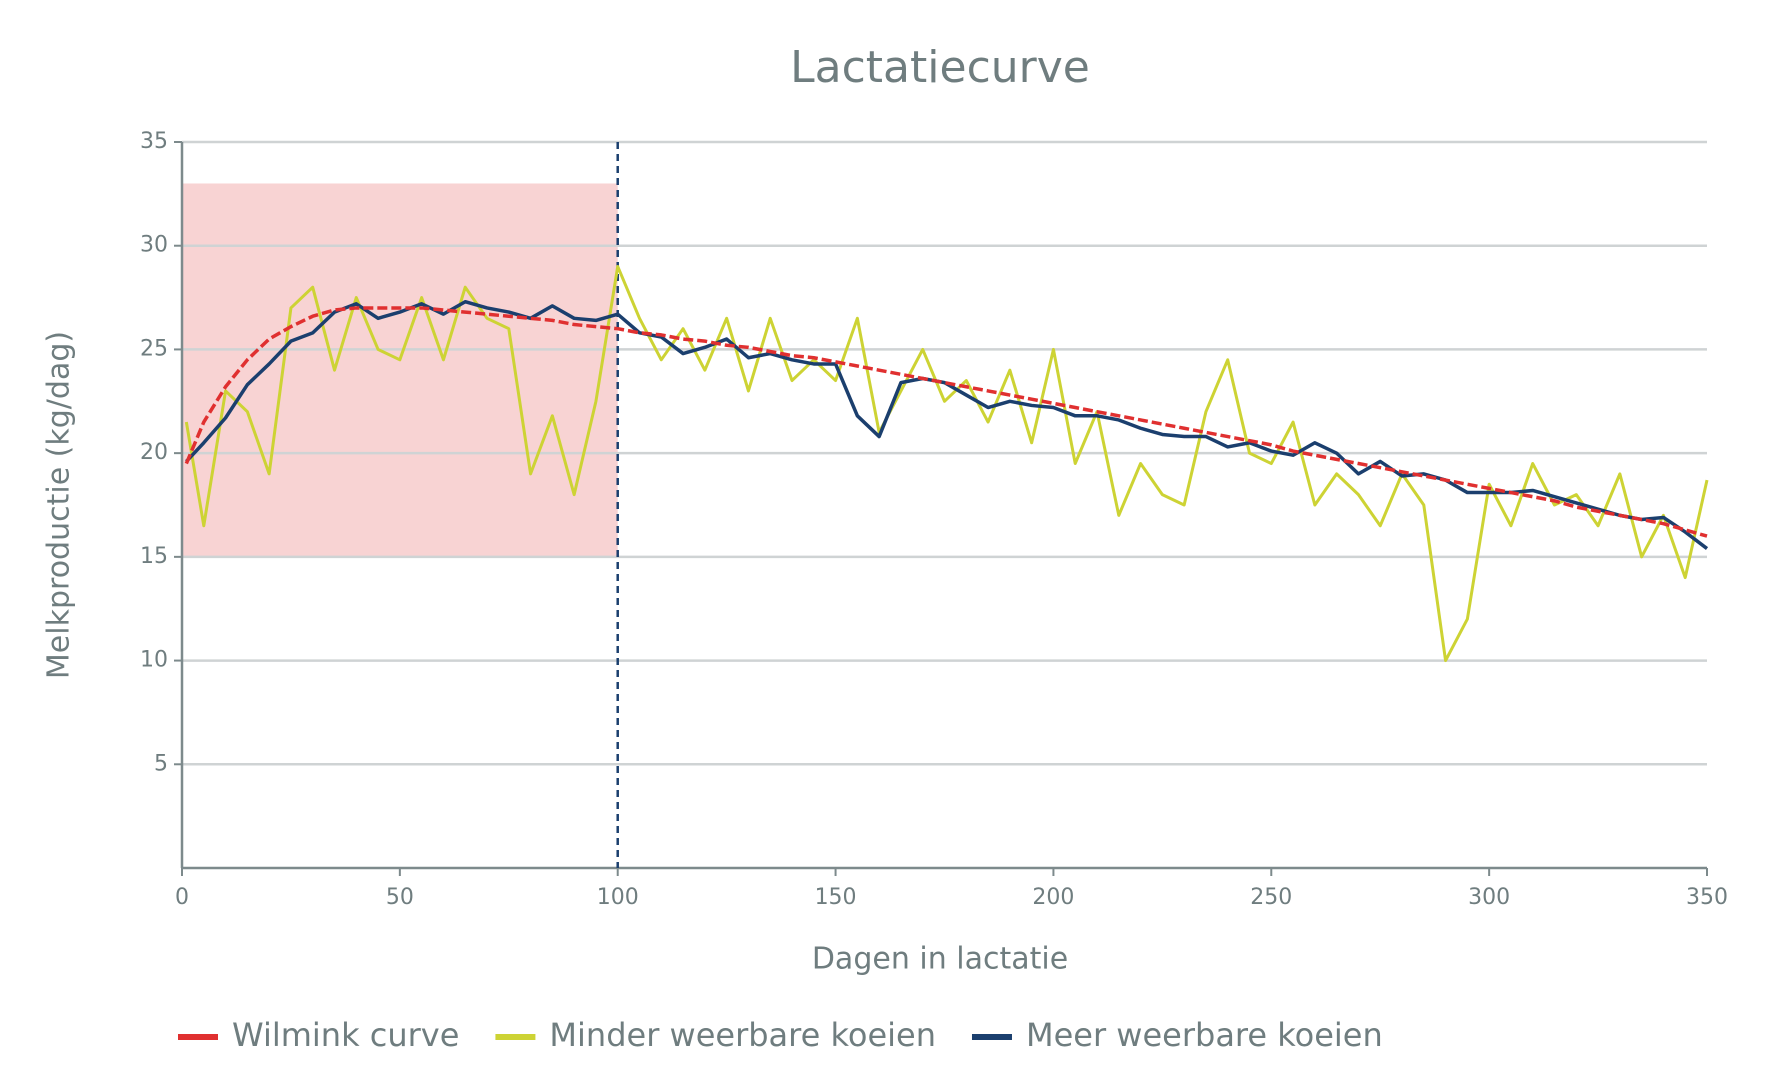 Image resolution: width=1772 pixels, height=1089 pixels. Describe the element at coordinates (400, 370) in the screenshot. I see `shaded-region` at that location.